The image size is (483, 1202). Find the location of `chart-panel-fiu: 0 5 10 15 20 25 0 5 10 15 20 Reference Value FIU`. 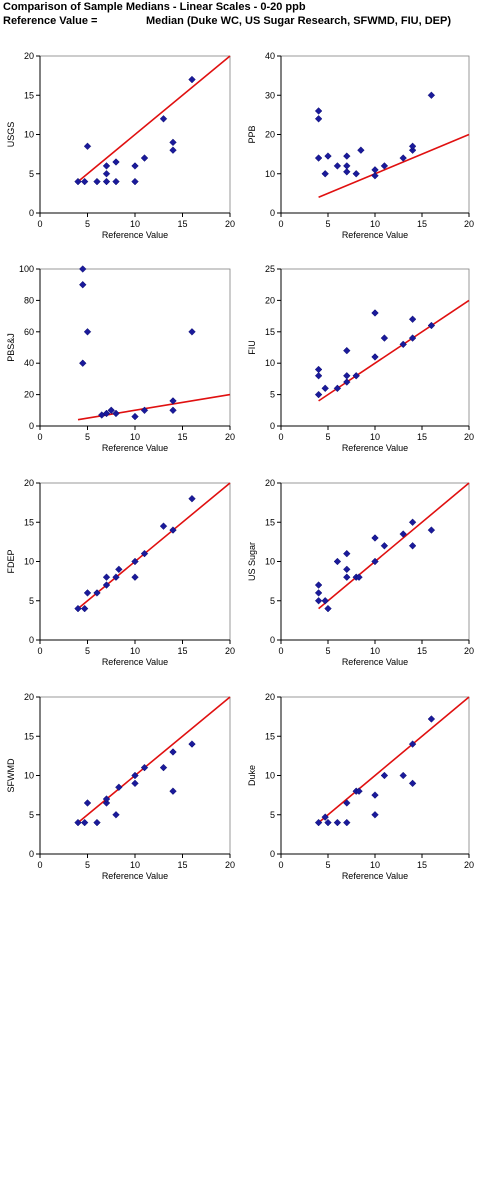

chart-panel-fiu: 0 5 10 15 20 25 0 5 10 15 20 Reference Value FIU is located at coordinates (360, 358).